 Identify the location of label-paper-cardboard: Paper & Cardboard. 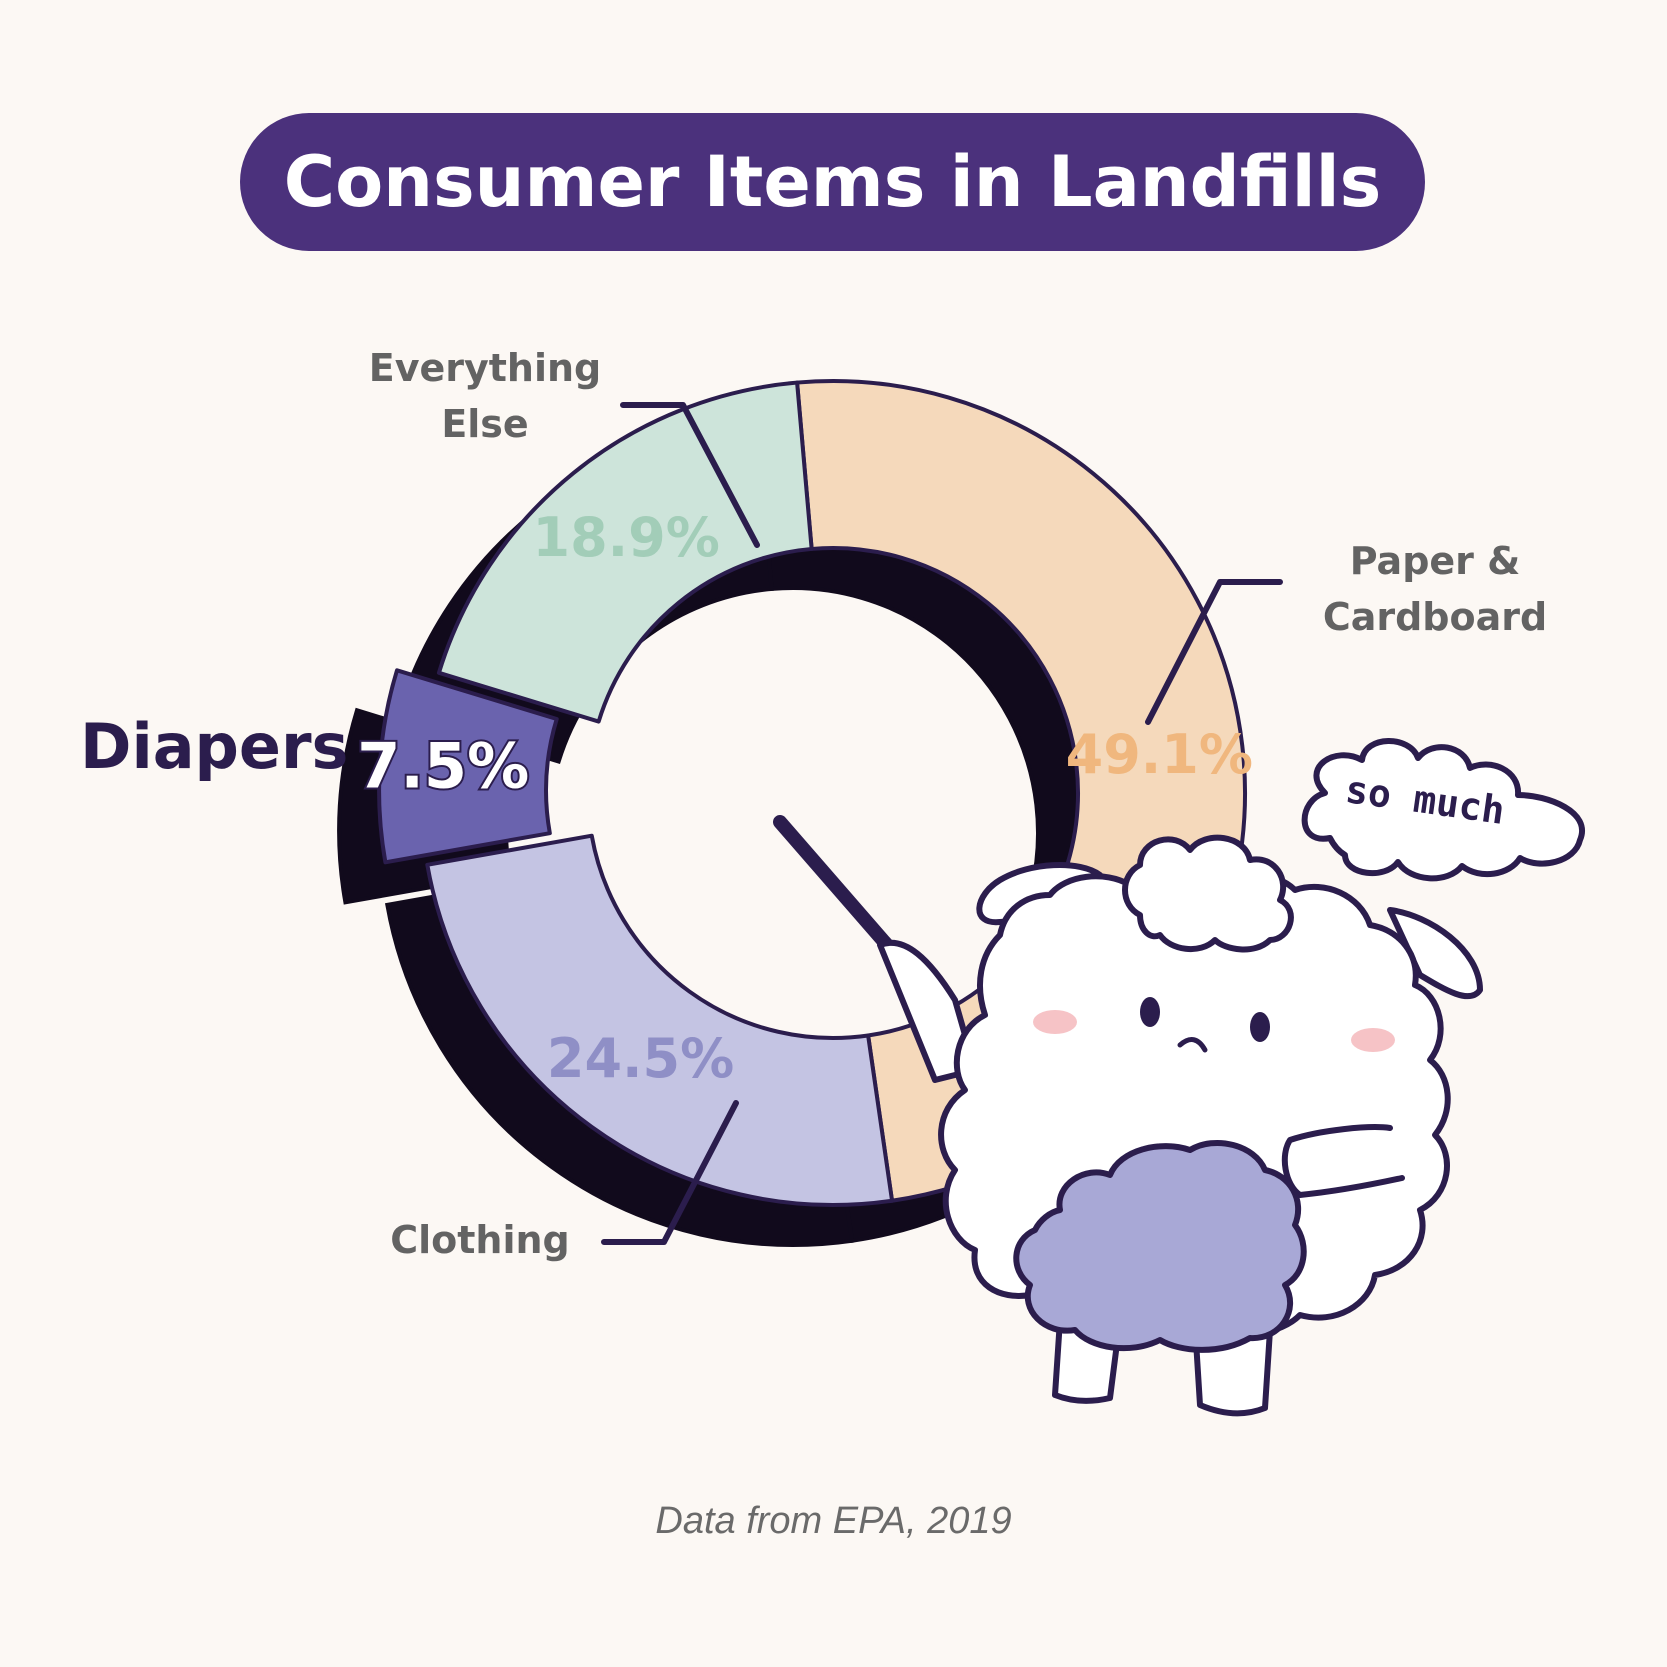
(1435, 589).